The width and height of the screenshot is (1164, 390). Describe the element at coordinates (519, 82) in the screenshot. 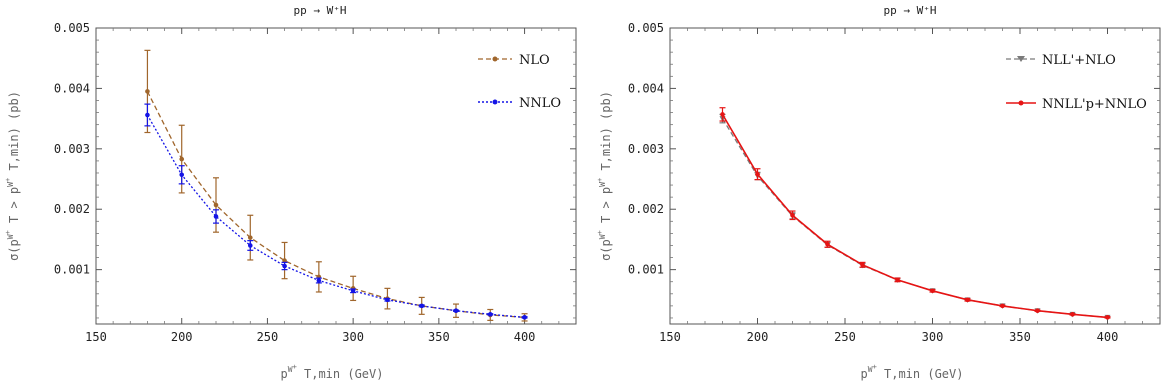

I see `left-legend: NLO NNLO` at that location.